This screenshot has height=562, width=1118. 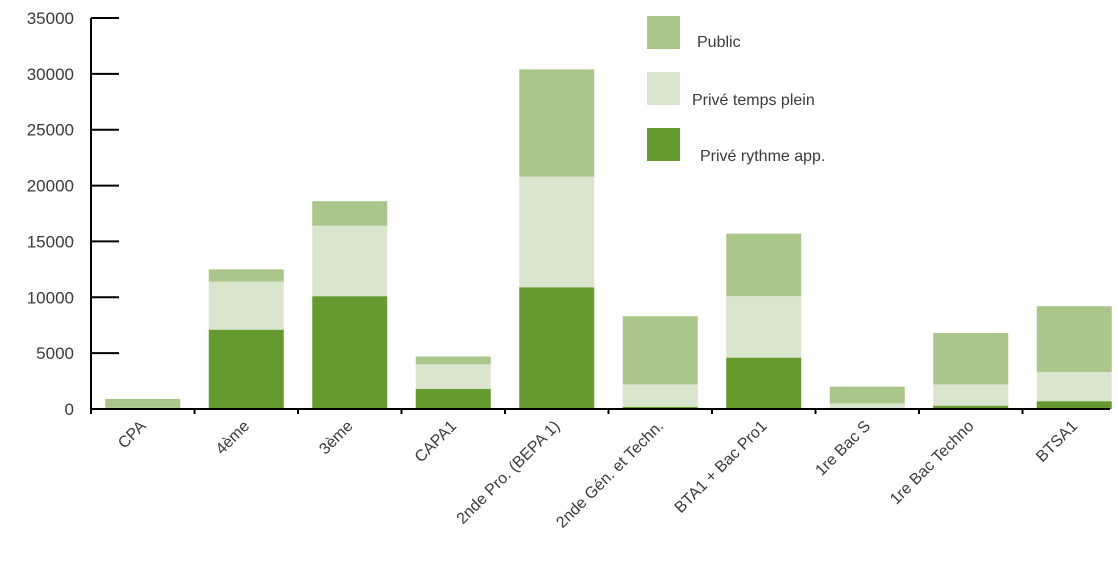 I want to click on legend-item: Privé temps plein, so click(x=731, y=90).